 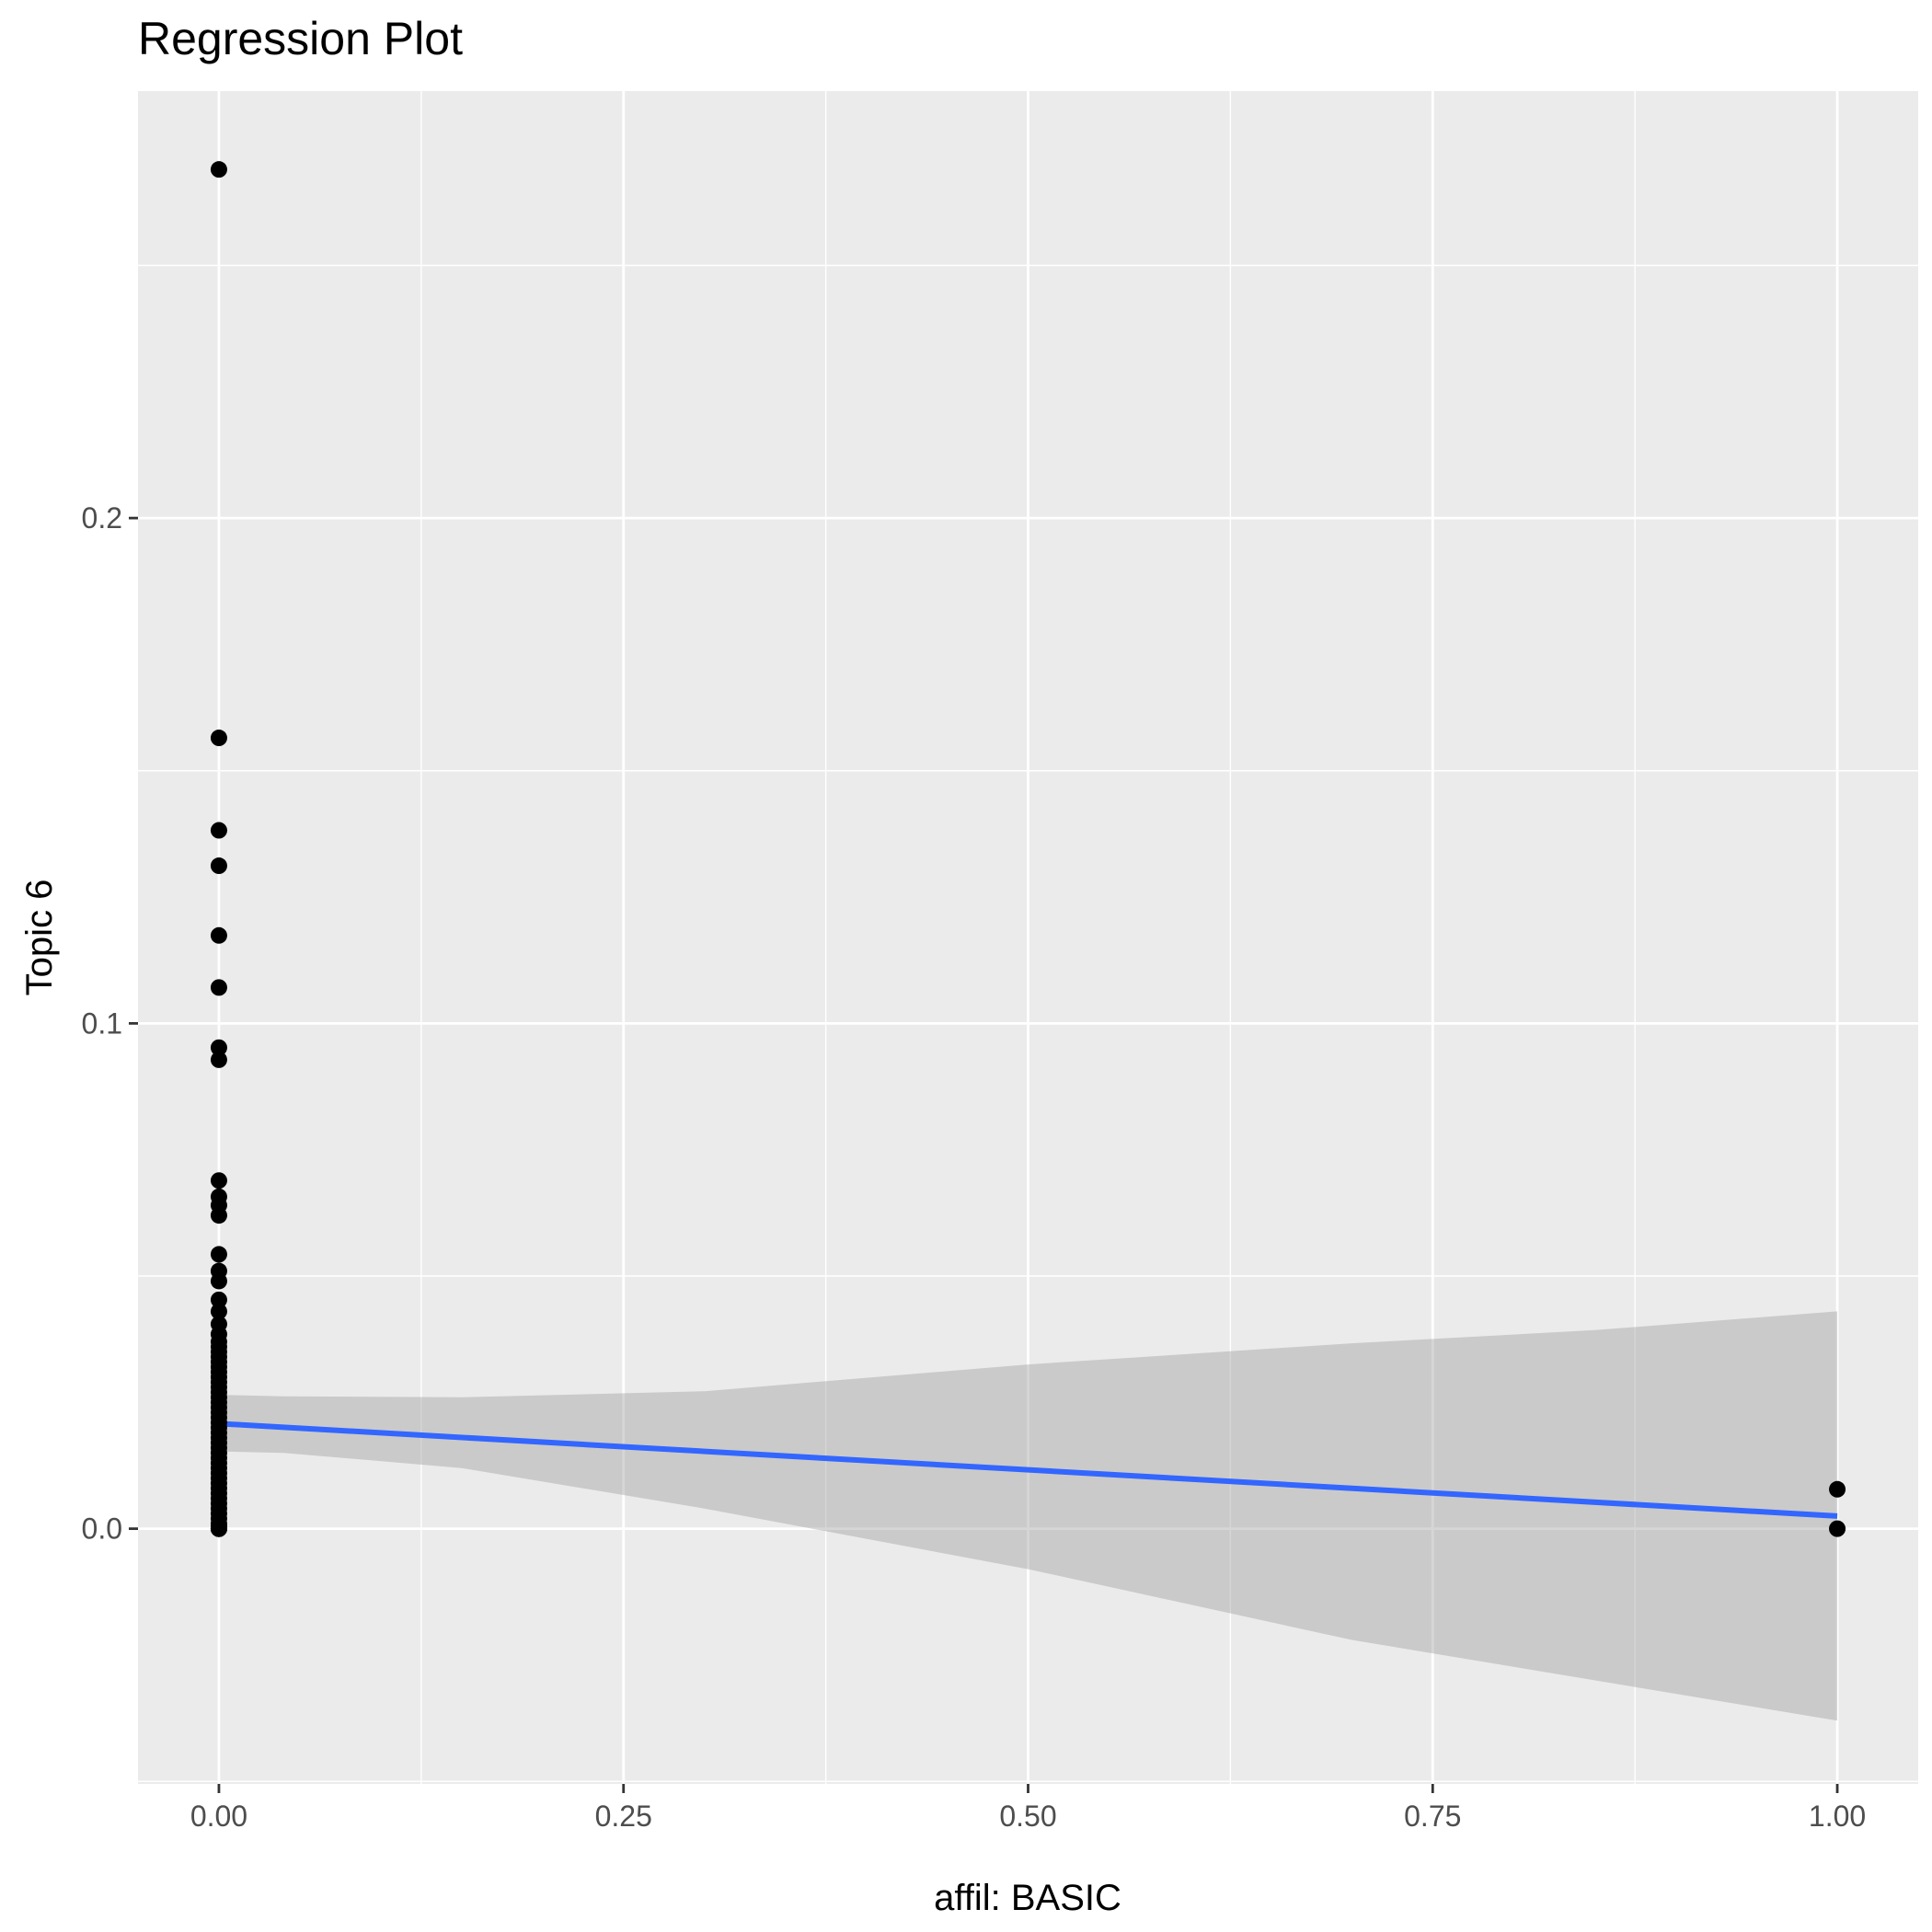 I want to click on x-tick-label: 0.75, so click(x=1432, y=1816).